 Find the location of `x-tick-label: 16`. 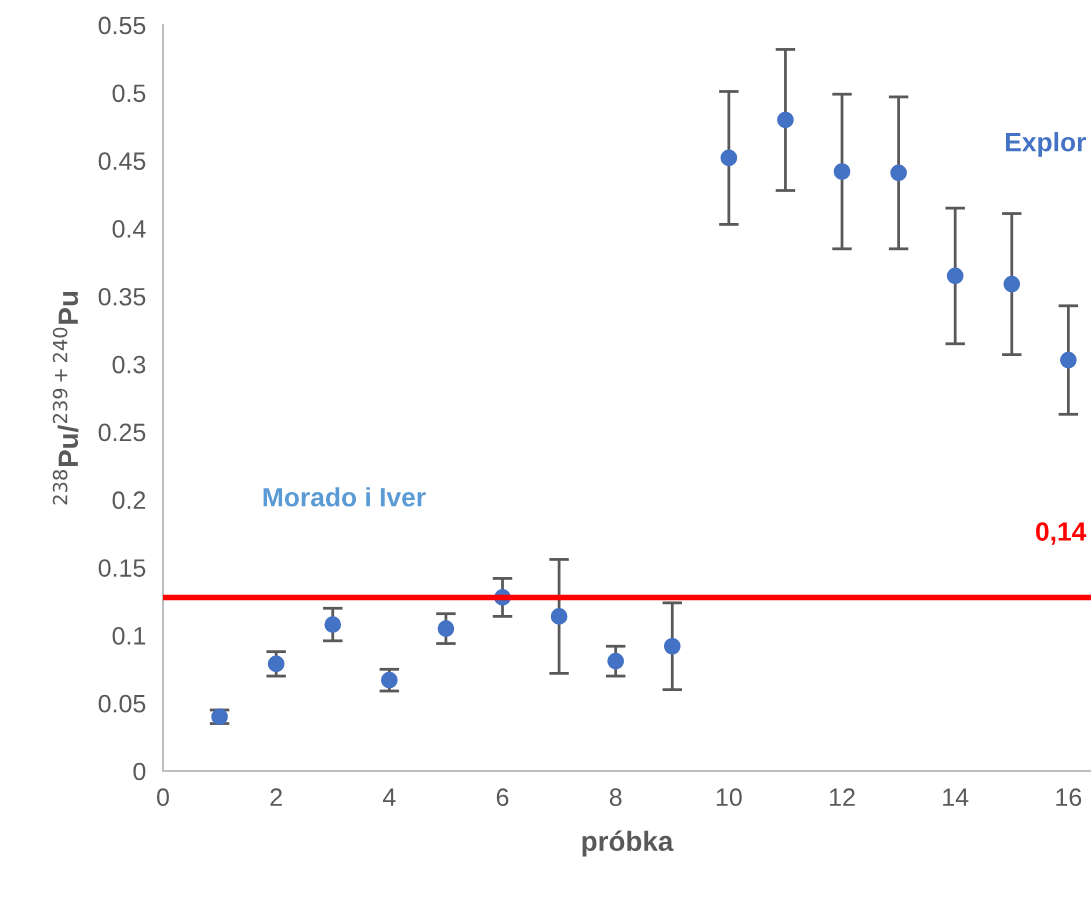

x-tick-label: 16 is located at coordinates (1069, 797).